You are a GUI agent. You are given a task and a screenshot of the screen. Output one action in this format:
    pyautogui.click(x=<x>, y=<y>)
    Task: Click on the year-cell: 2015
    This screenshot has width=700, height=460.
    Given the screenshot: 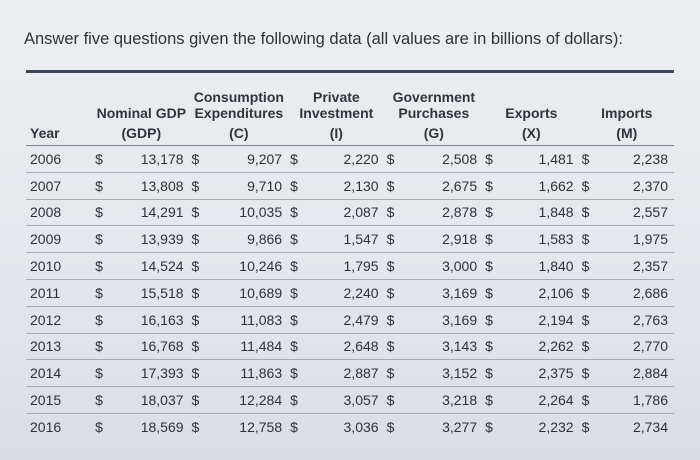 What is the action you would take?
    pyautogui.click(x=60, y=400)
    